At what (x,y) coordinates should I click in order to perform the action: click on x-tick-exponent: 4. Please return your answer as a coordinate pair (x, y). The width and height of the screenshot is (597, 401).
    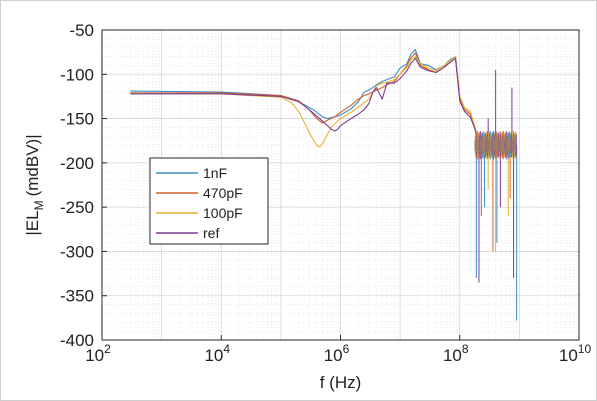
    Looking at the image, I should click on (226, 349).